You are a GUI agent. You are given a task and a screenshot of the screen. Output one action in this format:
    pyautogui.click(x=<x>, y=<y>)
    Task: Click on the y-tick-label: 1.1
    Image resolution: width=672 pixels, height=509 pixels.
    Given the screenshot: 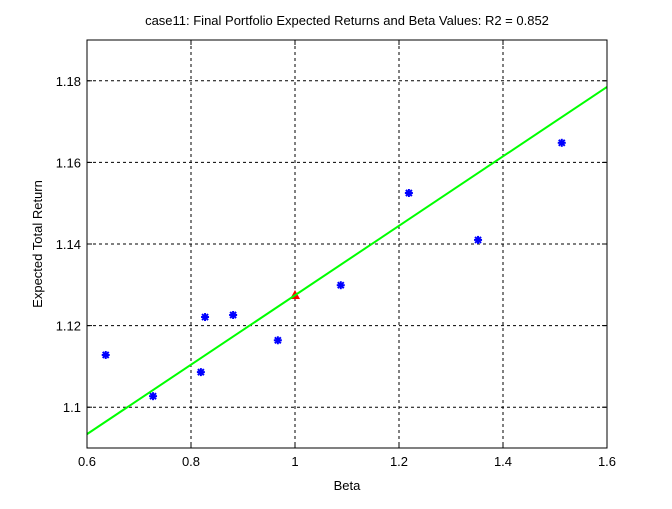 What is the action you would take?
    pyautogui.click(x=72, y=407)
    